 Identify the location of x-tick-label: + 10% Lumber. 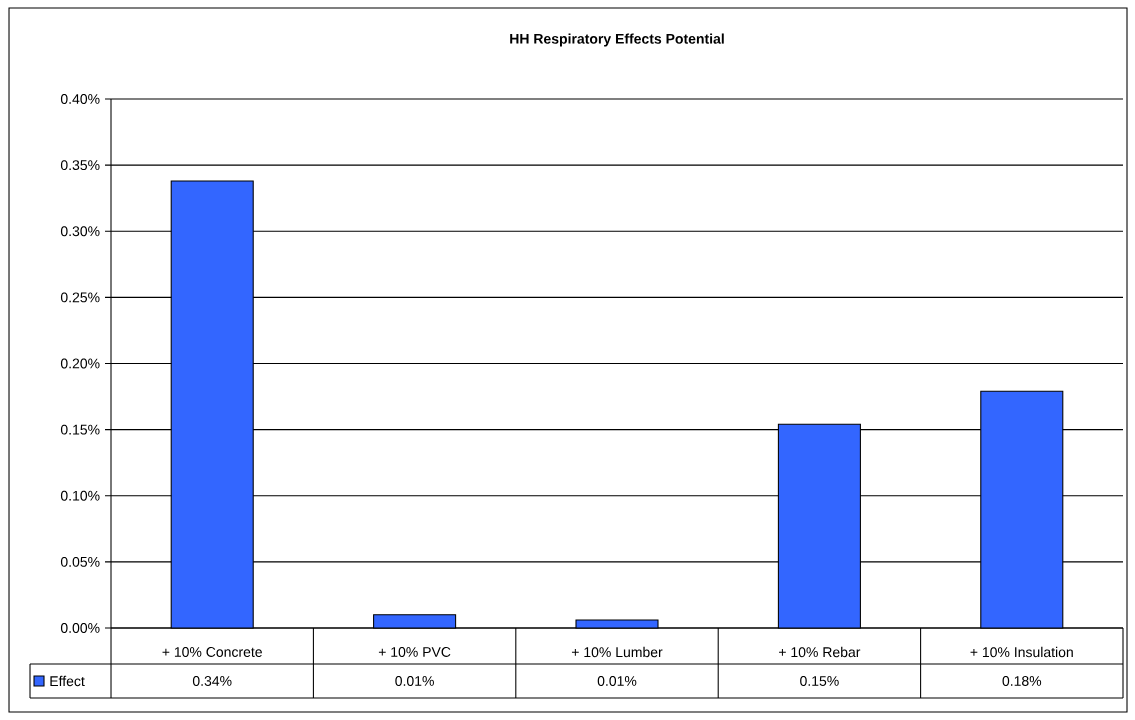
(617, 652).